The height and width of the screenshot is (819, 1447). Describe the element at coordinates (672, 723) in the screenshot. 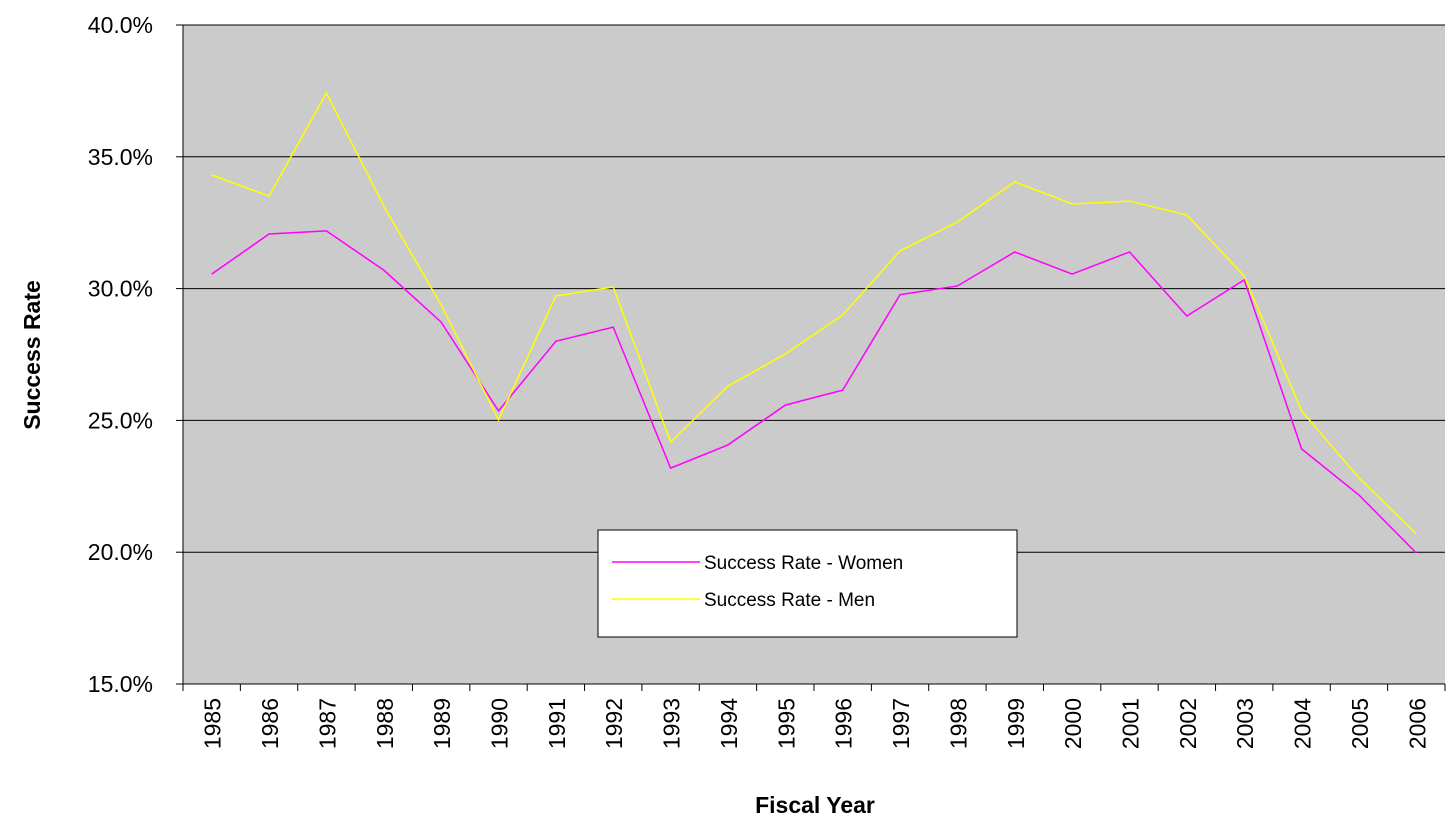

I see `x-tick-label: 1993` at that location.